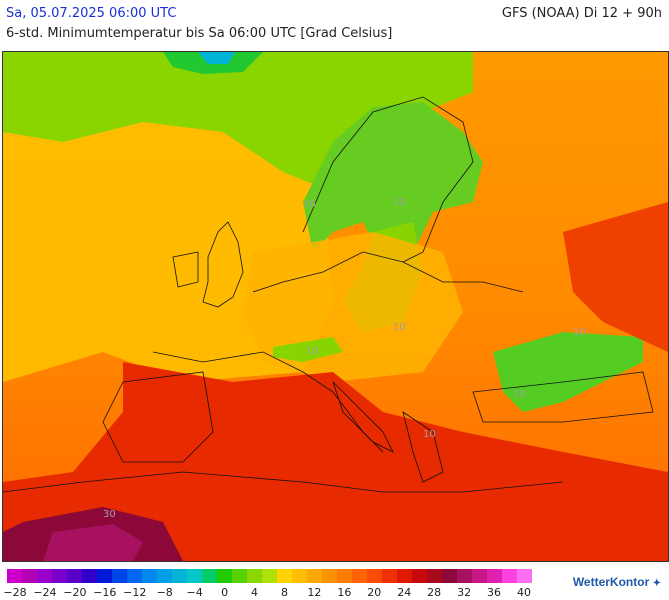 The image size is (669, 600). What do you see at coordinates (93, 542) in the screenshot?
I see `sahara-extreme-core` at bounding box center [93, 542].